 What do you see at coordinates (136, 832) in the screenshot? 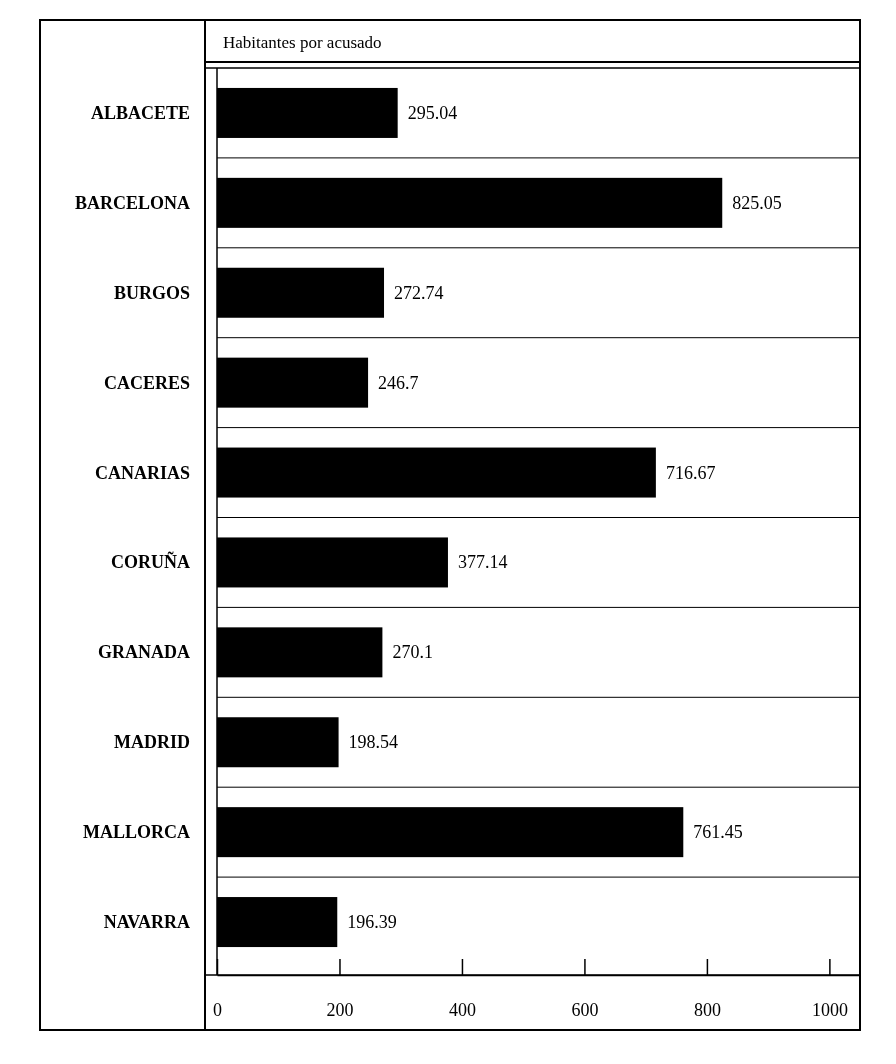
I see `y-tick-label: MALLORCA` at bounding box center [136, 832].